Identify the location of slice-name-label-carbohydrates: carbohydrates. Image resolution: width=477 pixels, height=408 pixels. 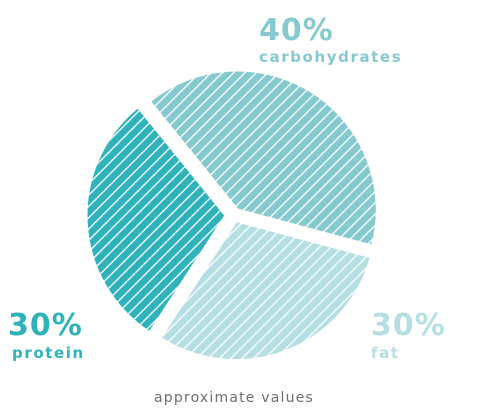
(330, 57).